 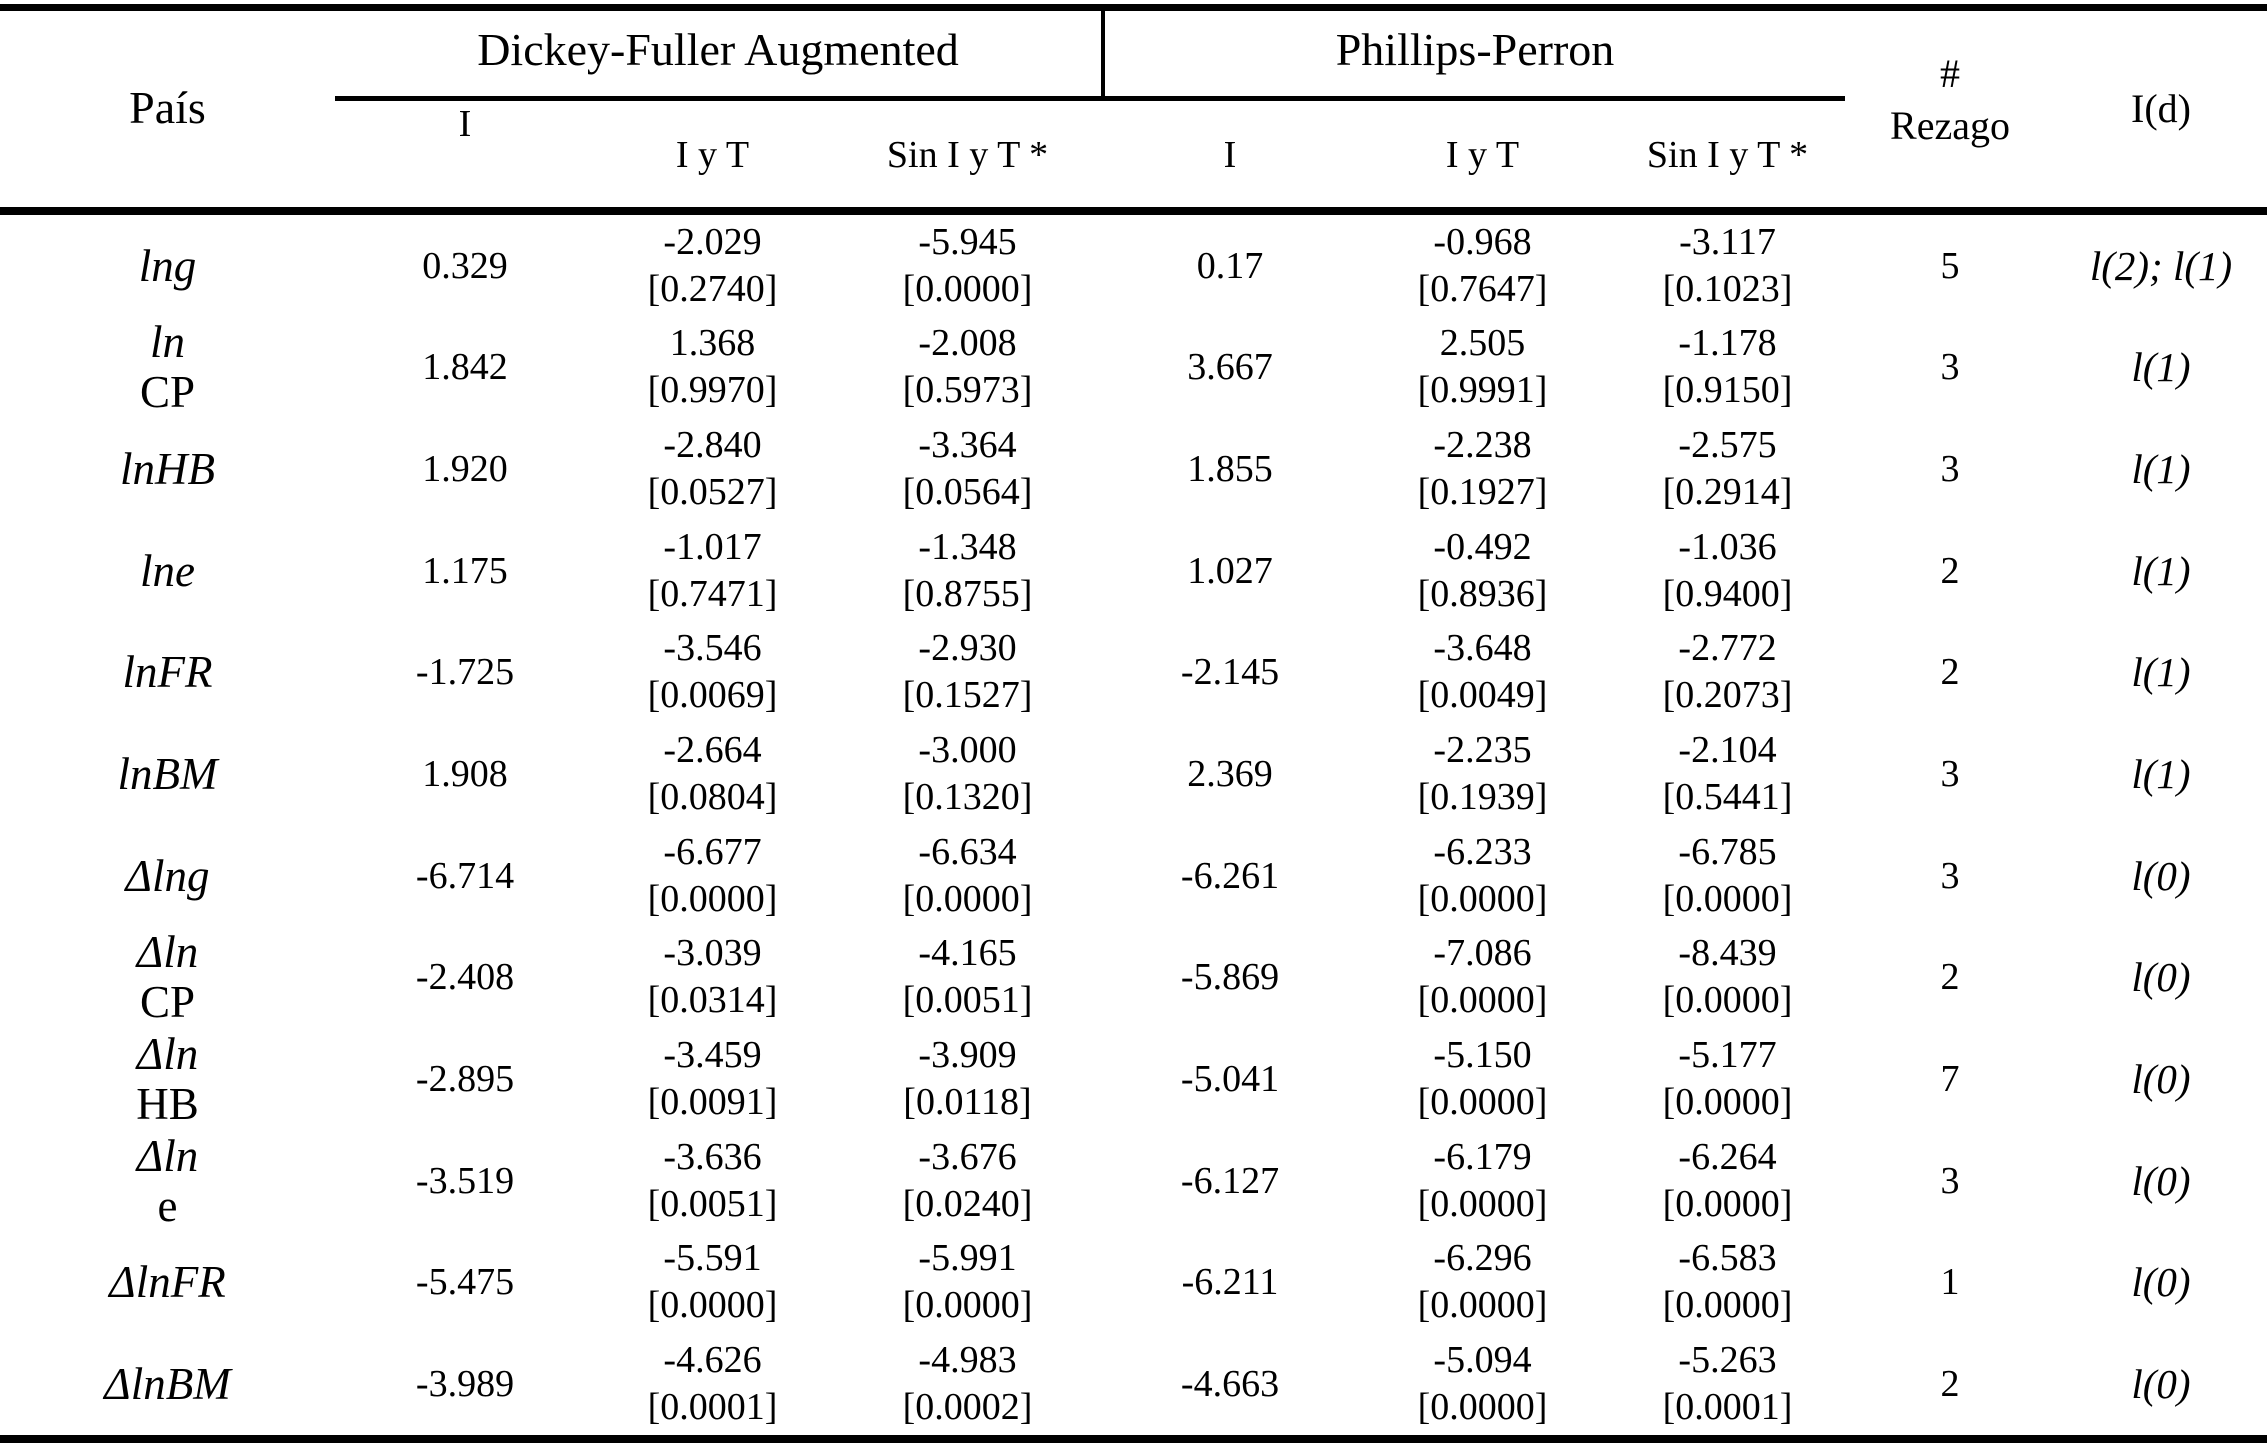 What do you see at coordinates (1482, 1282) in the screenshot?
I see `pp-iyt-value: -6.296 [0.0000]` at bounding box center [1482, 1282].